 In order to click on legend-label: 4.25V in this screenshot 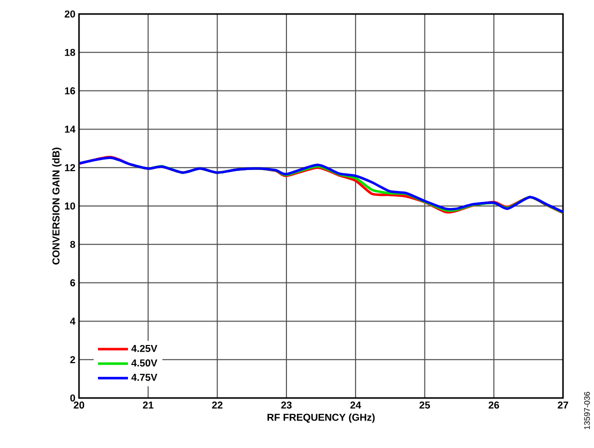, I will do `click(144, 348)`.